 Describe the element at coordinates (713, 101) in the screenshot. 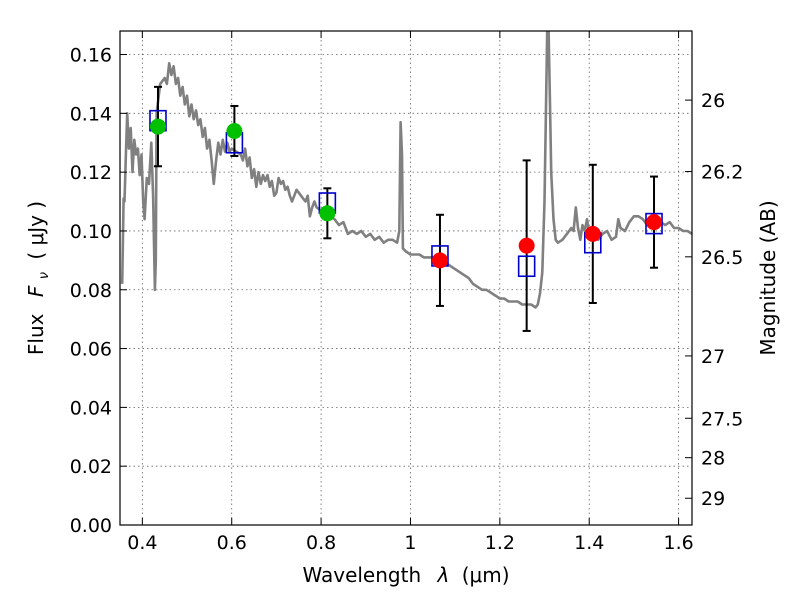

I see `y2-tick-label: 26` at that location.